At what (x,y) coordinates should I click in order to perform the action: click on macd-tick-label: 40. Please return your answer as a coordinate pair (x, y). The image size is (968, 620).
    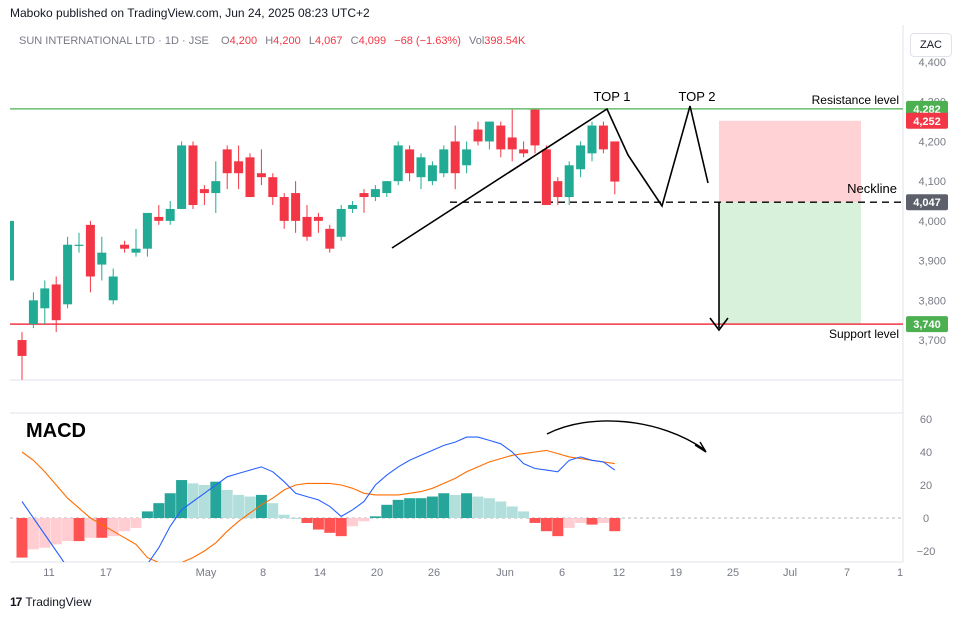
    Looking at the image, I should click on (926, 453).